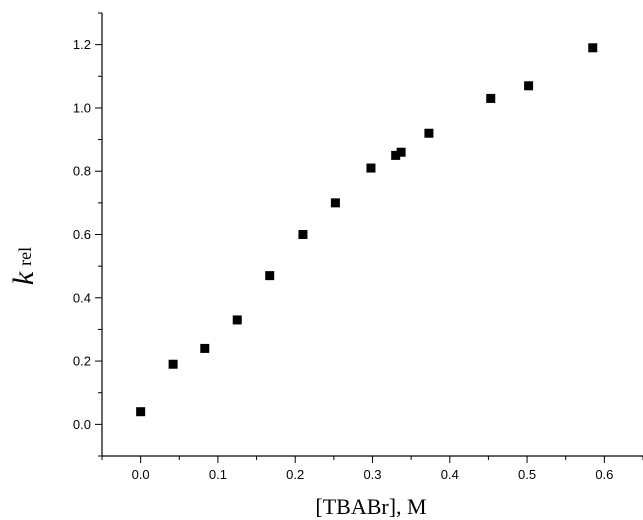  What do you see at coordinates (370, 506) in the screenshot?
I see `x-axis-title: [TBABr], M` at bounding box center [370, 506].